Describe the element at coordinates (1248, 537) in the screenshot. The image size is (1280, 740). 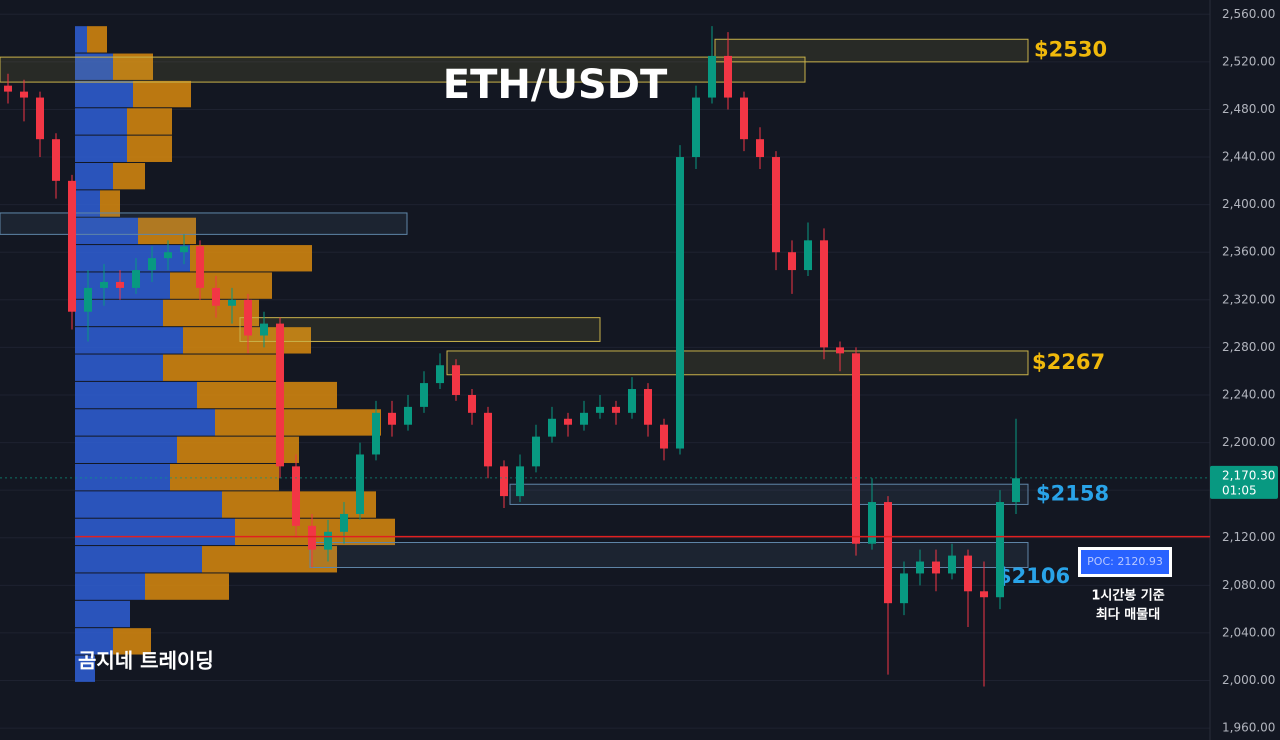
I see `y-tick-label: 2,120.00` at that location.